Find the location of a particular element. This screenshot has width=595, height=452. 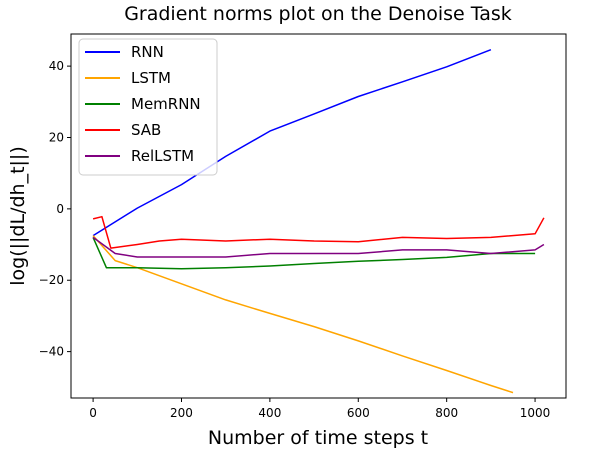

y-axis-label: log(||dL/dh_t||) is located at coordinates (18, 216).